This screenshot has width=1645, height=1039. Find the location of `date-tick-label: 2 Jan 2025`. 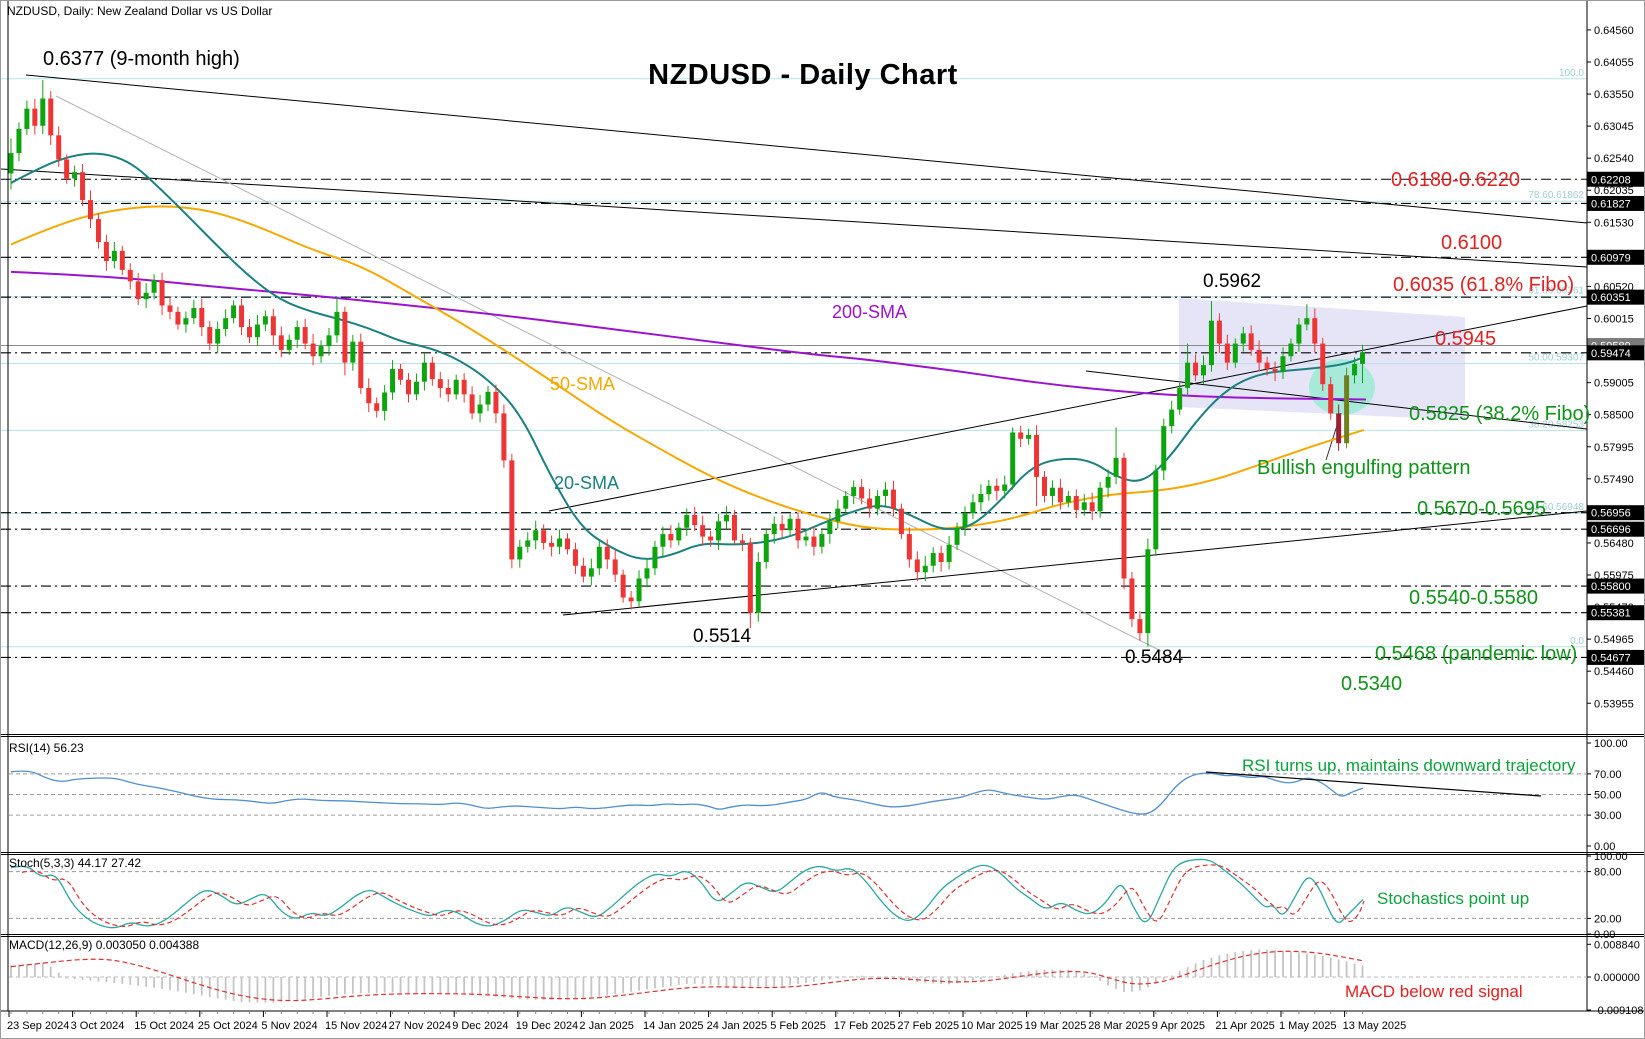

date-tick-label: 2 Jan 2025 is located at coordinates (606, 1026).